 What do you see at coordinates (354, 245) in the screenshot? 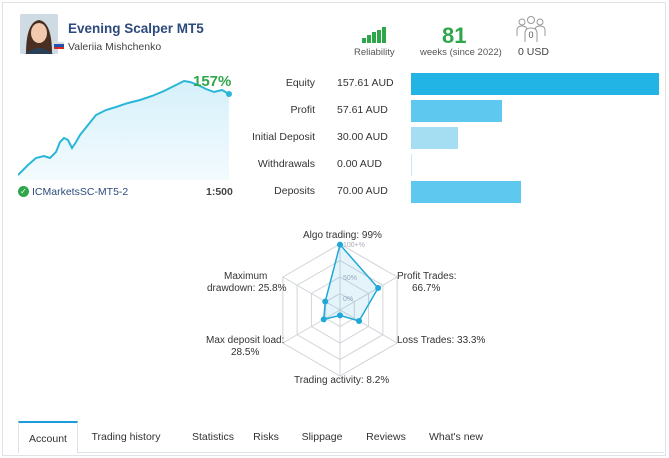
I see `radar-ring-label: 100+%` at bounding box center [354, 245].